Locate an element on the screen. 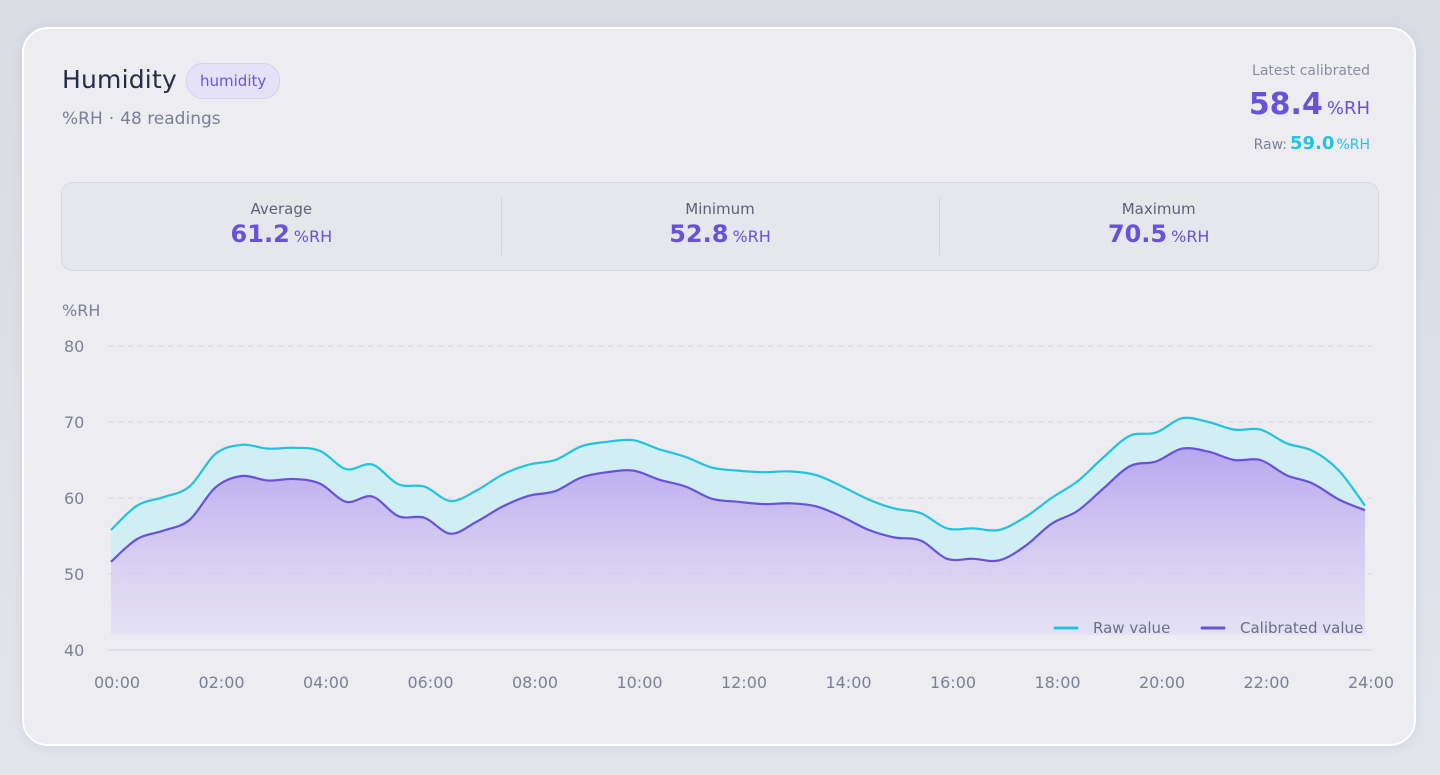 The width and height of the screenshot is (1440, 775). x-tick-label: 04:00 is located at coordinates (326, 682).